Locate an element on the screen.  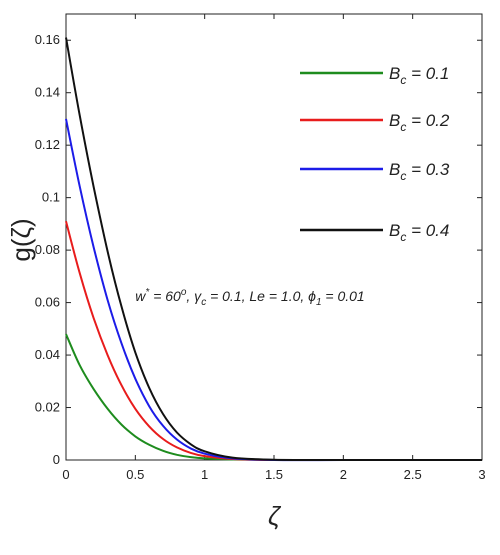
annotation-gamma: , γ is located at coordinates (194, 296).